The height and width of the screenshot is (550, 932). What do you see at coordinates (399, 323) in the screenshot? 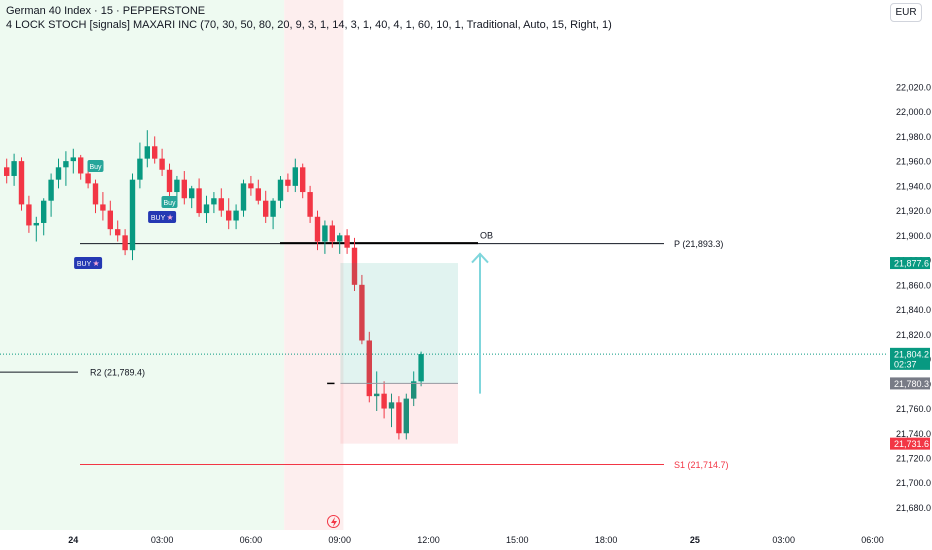
I see `position-target-zone` at bounding box center [399, 323].